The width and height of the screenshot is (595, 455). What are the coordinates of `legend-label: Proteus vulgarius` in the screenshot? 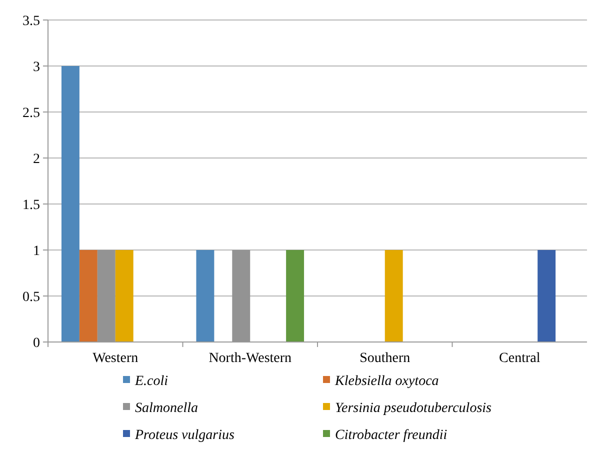 It's located at (184, 435).